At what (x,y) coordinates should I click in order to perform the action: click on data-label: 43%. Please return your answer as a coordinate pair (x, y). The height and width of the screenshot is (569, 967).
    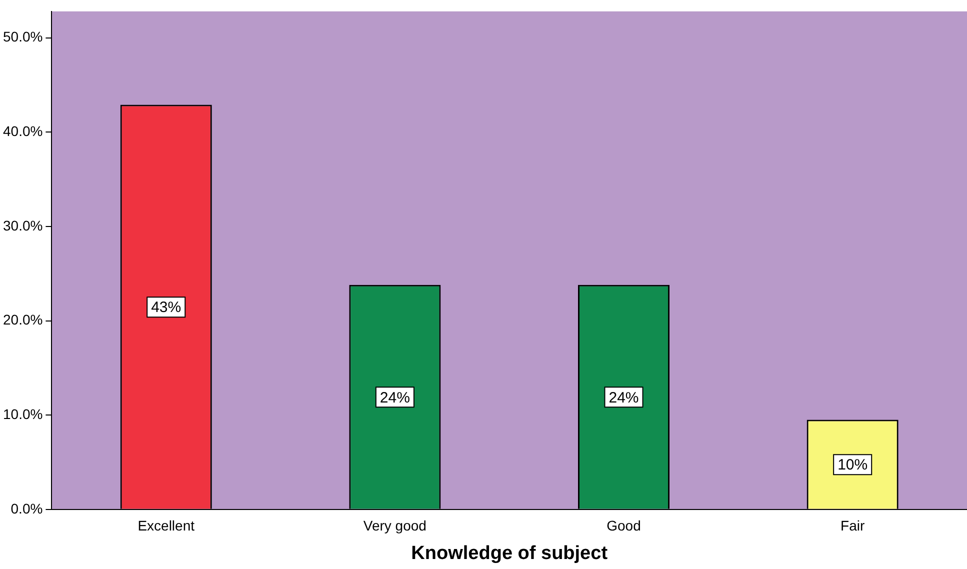
    Looking at the image, I should click on (166, 307).